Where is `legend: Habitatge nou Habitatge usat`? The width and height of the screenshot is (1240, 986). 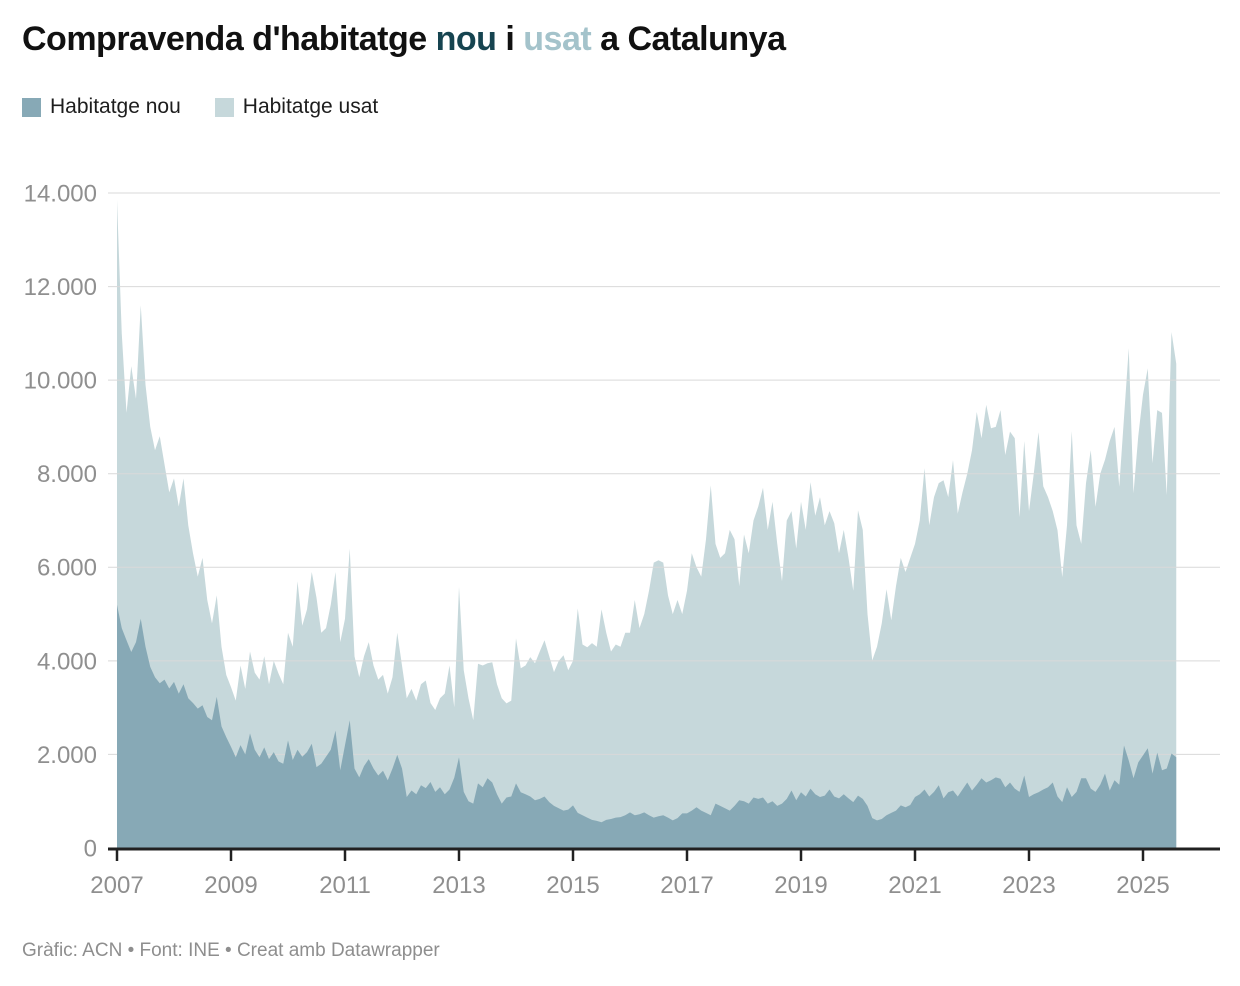 legend: Habitatge nou Habitatge usat is located at coordinates (212, 107).